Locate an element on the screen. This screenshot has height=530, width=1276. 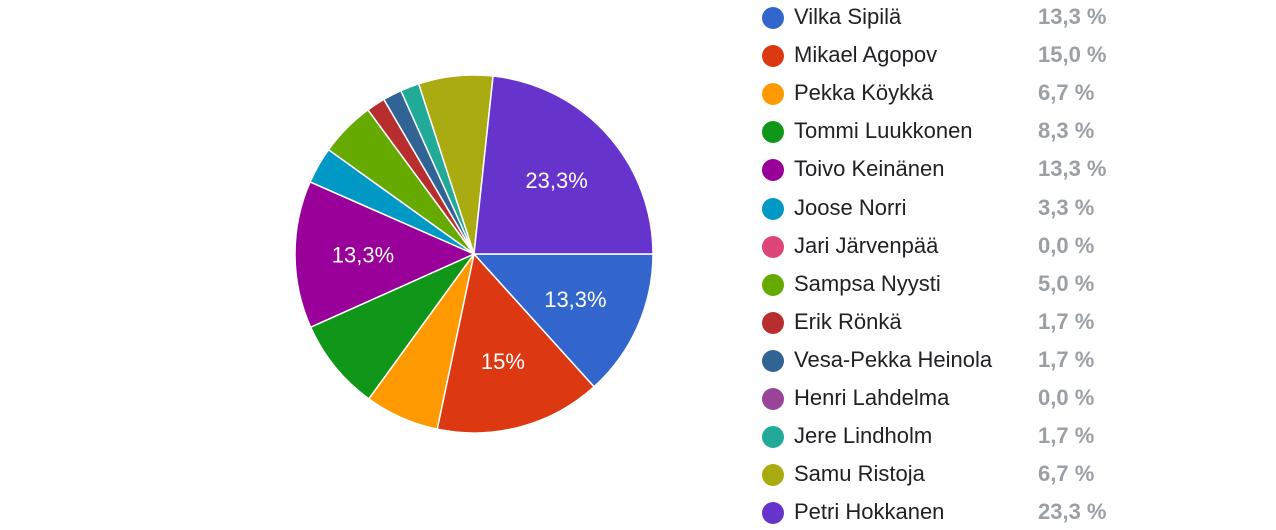
legend-item: Erik Rönkä 1,7 % is located at coordinates (960, 323).